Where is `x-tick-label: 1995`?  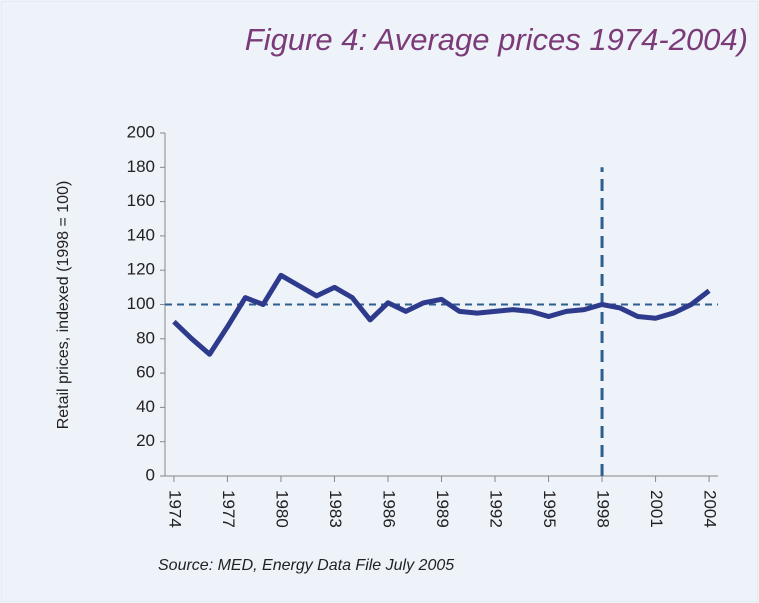
x-tick-label: 1995 is located at coordinates (549, 509).